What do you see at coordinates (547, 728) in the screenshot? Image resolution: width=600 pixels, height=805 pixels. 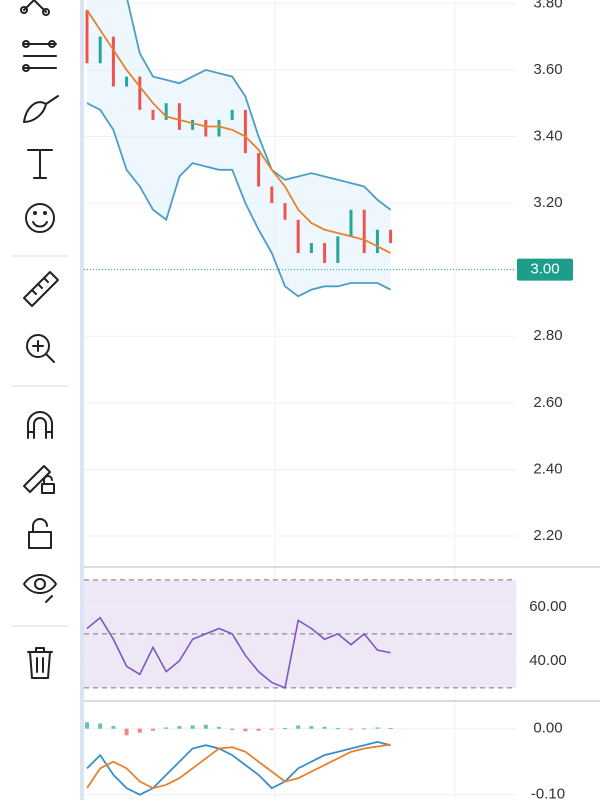 I see `y-tick-label: 0.00` at bounding box center [547, 728].